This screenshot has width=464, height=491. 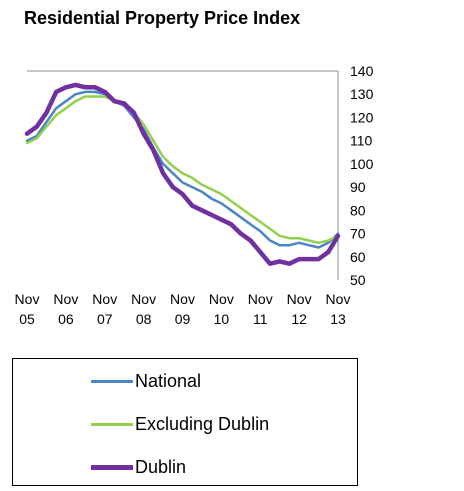 I want to click on x-tick-label-year: 10, so click(x=222, y=319).